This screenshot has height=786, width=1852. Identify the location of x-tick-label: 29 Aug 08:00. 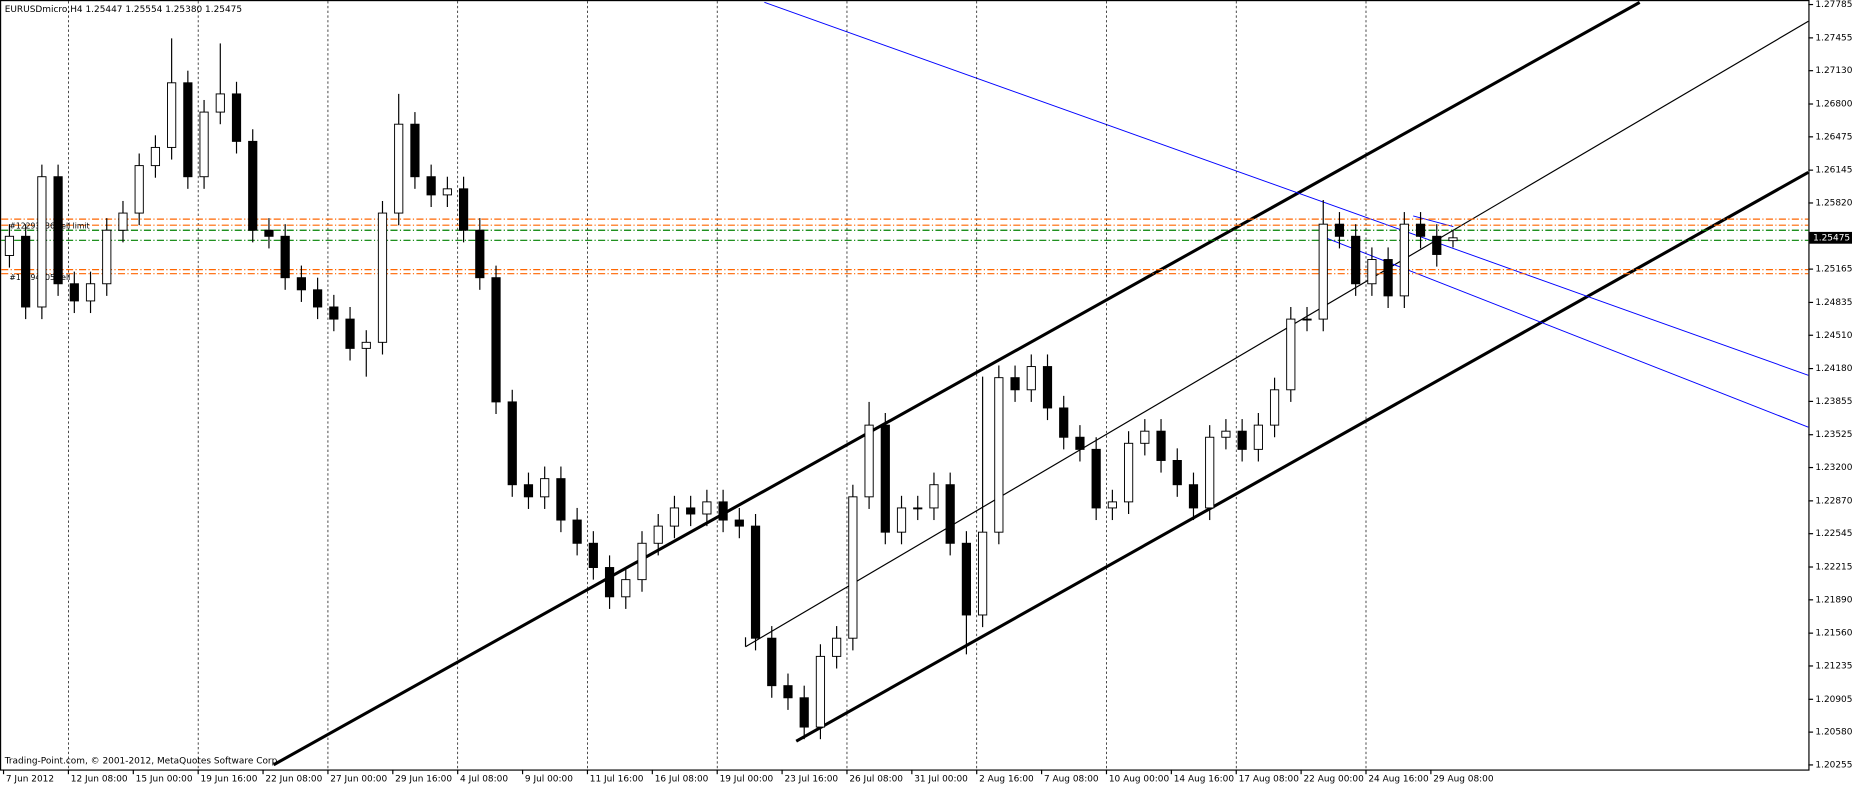
(1463, 779).